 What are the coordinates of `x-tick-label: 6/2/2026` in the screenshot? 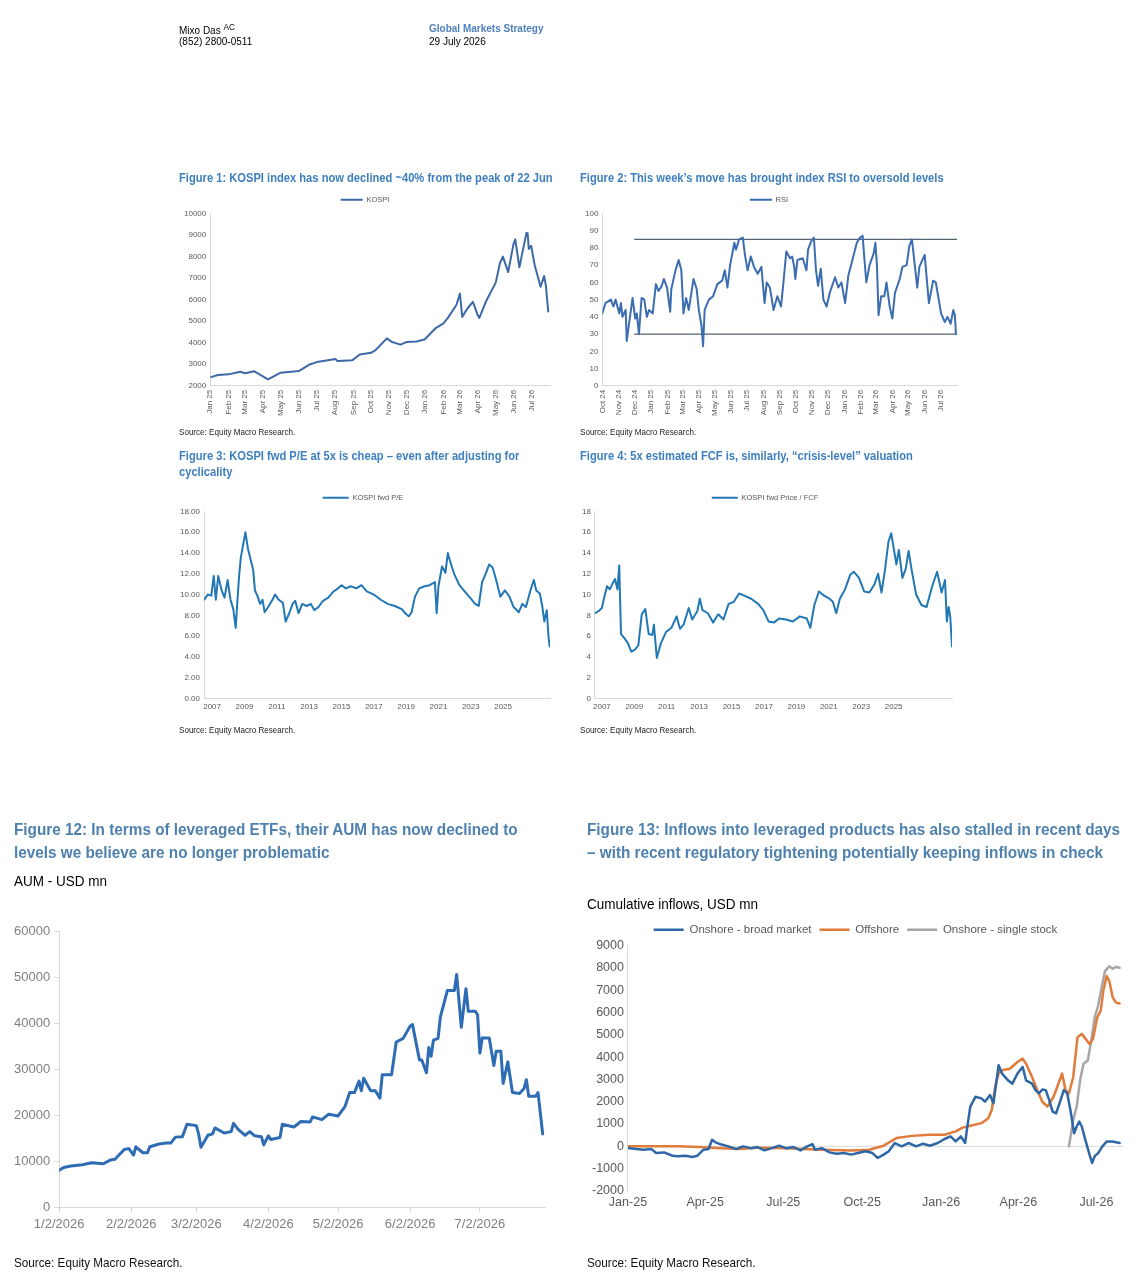 It's located at (410, 1223).